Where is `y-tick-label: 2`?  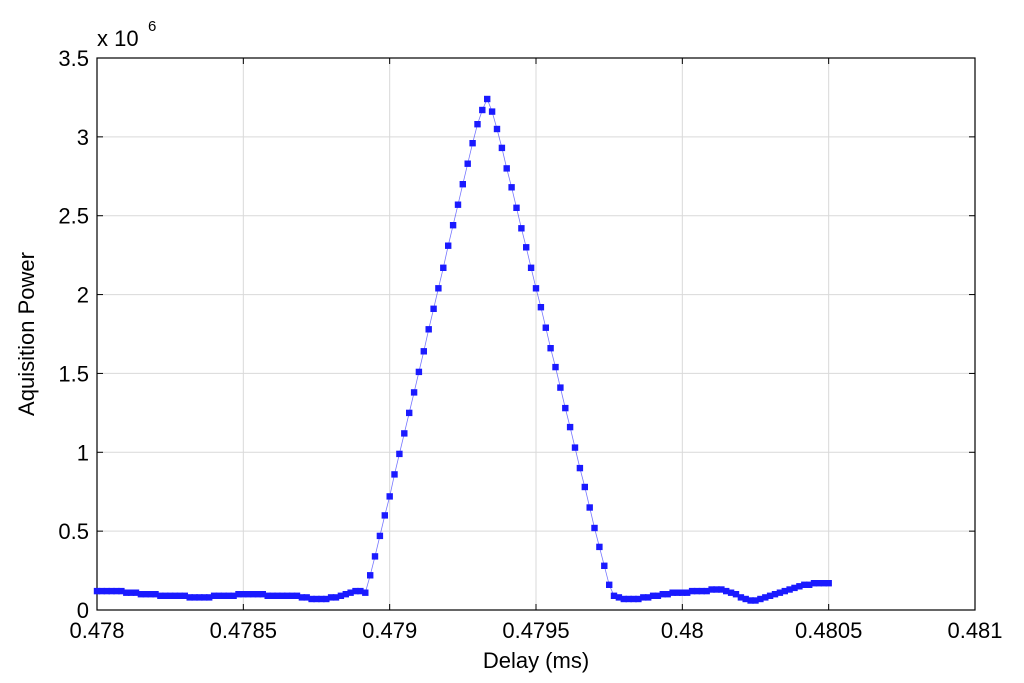 y-tick-label: 2 is located at coordinates (83, 295).